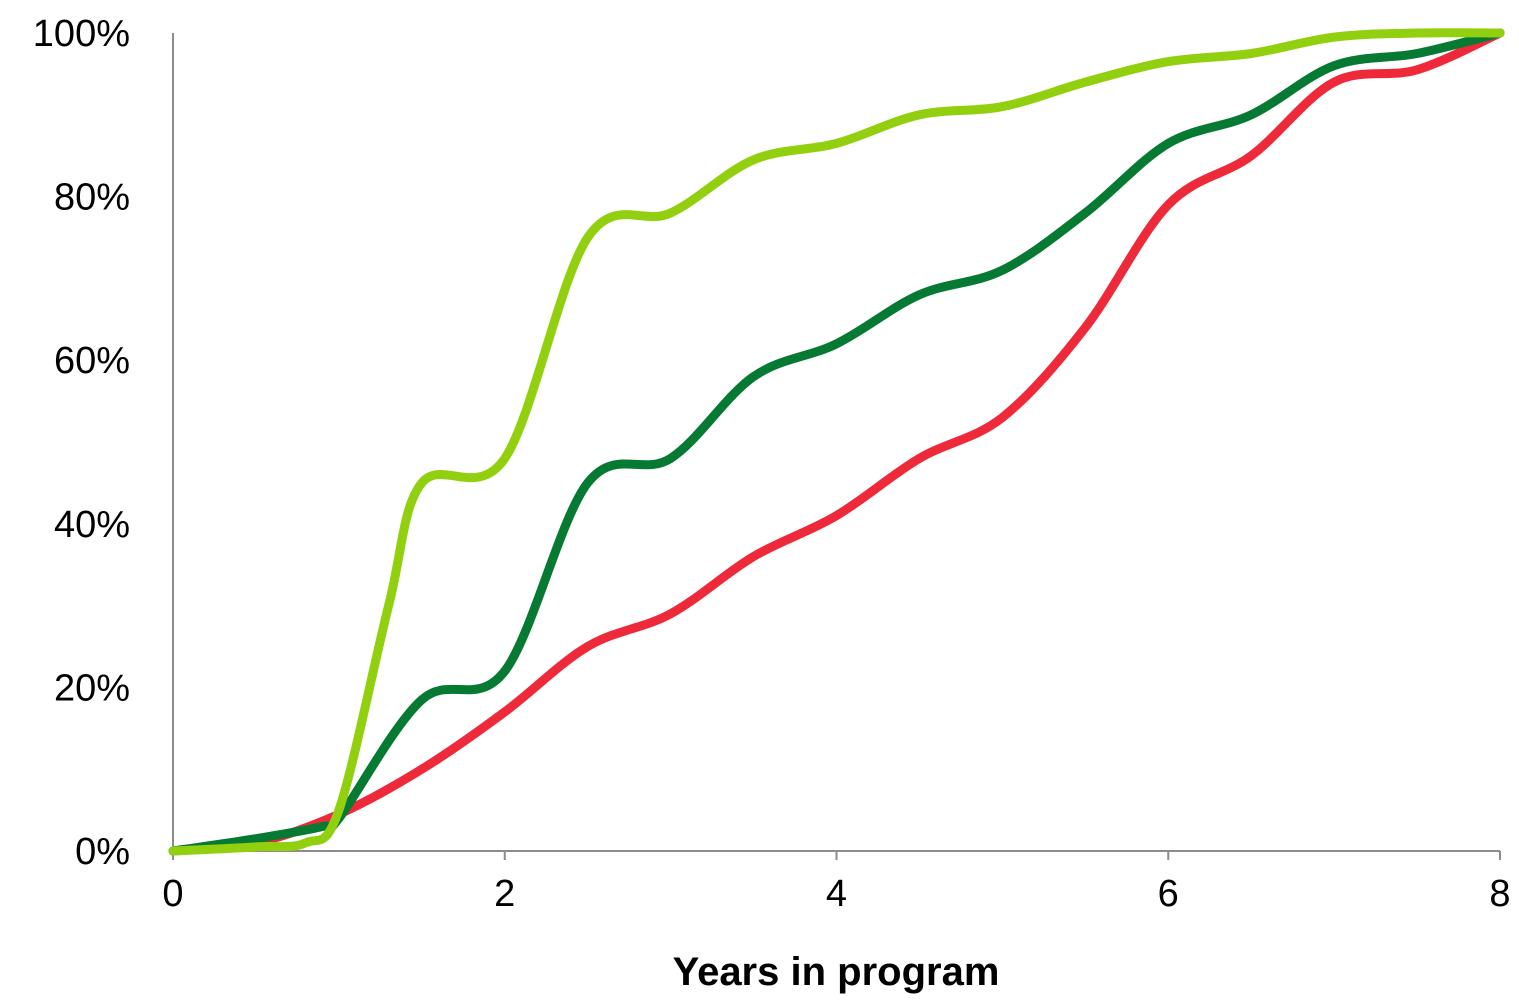  I want to click on x-axis-title: Years in program, so click(836, 972).